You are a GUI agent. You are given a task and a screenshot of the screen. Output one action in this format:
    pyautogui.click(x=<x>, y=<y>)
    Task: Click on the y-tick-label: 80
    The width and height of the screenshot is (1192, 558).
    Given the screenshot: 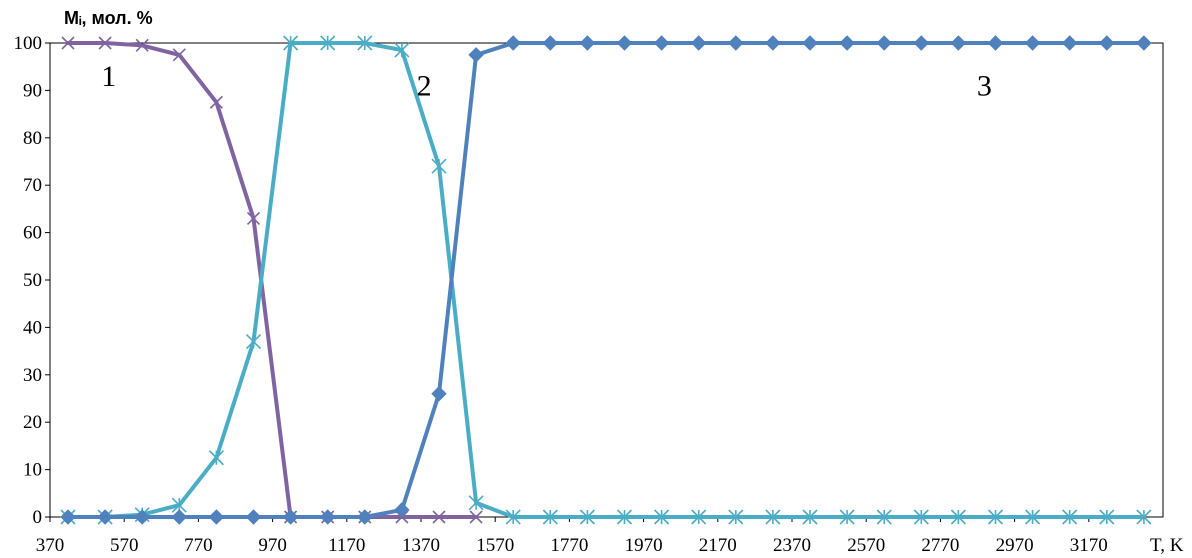 What is the action you would take?
    pyautogui.click(x=32, y=138)
    